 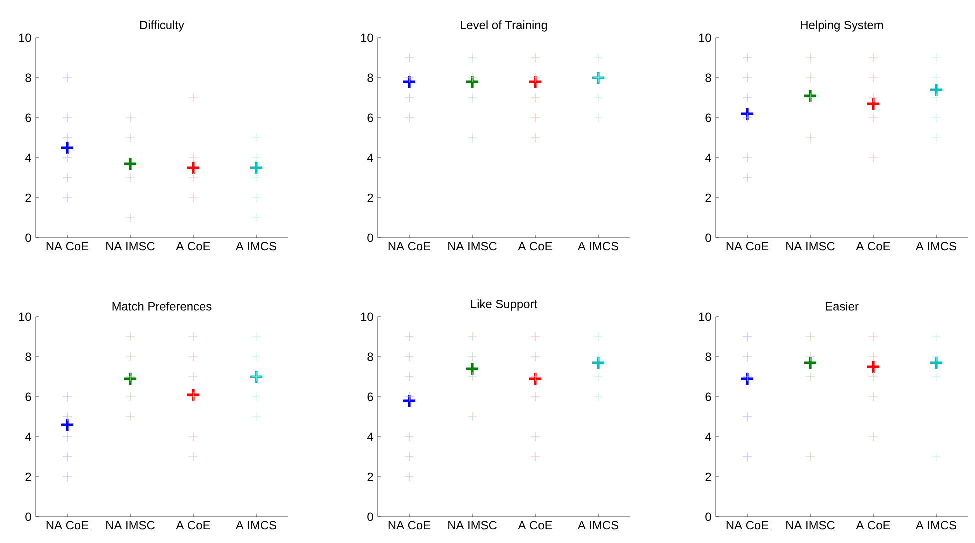 I want to click on chart-title: Like Support, so click(x=504, y=305).